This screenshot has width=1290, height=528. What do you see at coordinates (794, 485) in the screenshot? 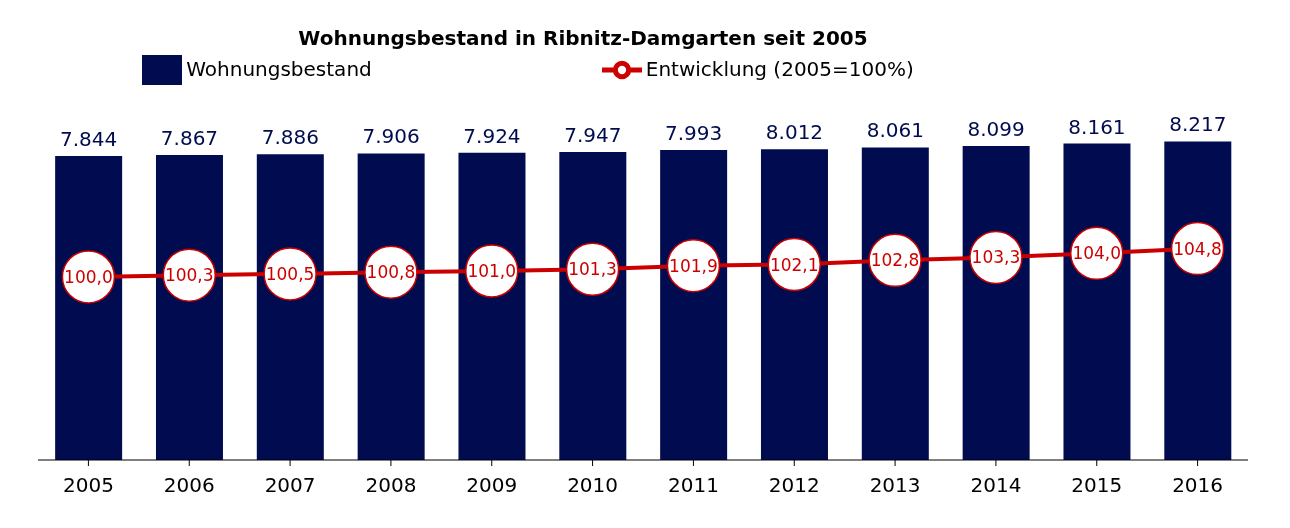
I see `x-tick-label: 2012` at bounding box center [794, 485].